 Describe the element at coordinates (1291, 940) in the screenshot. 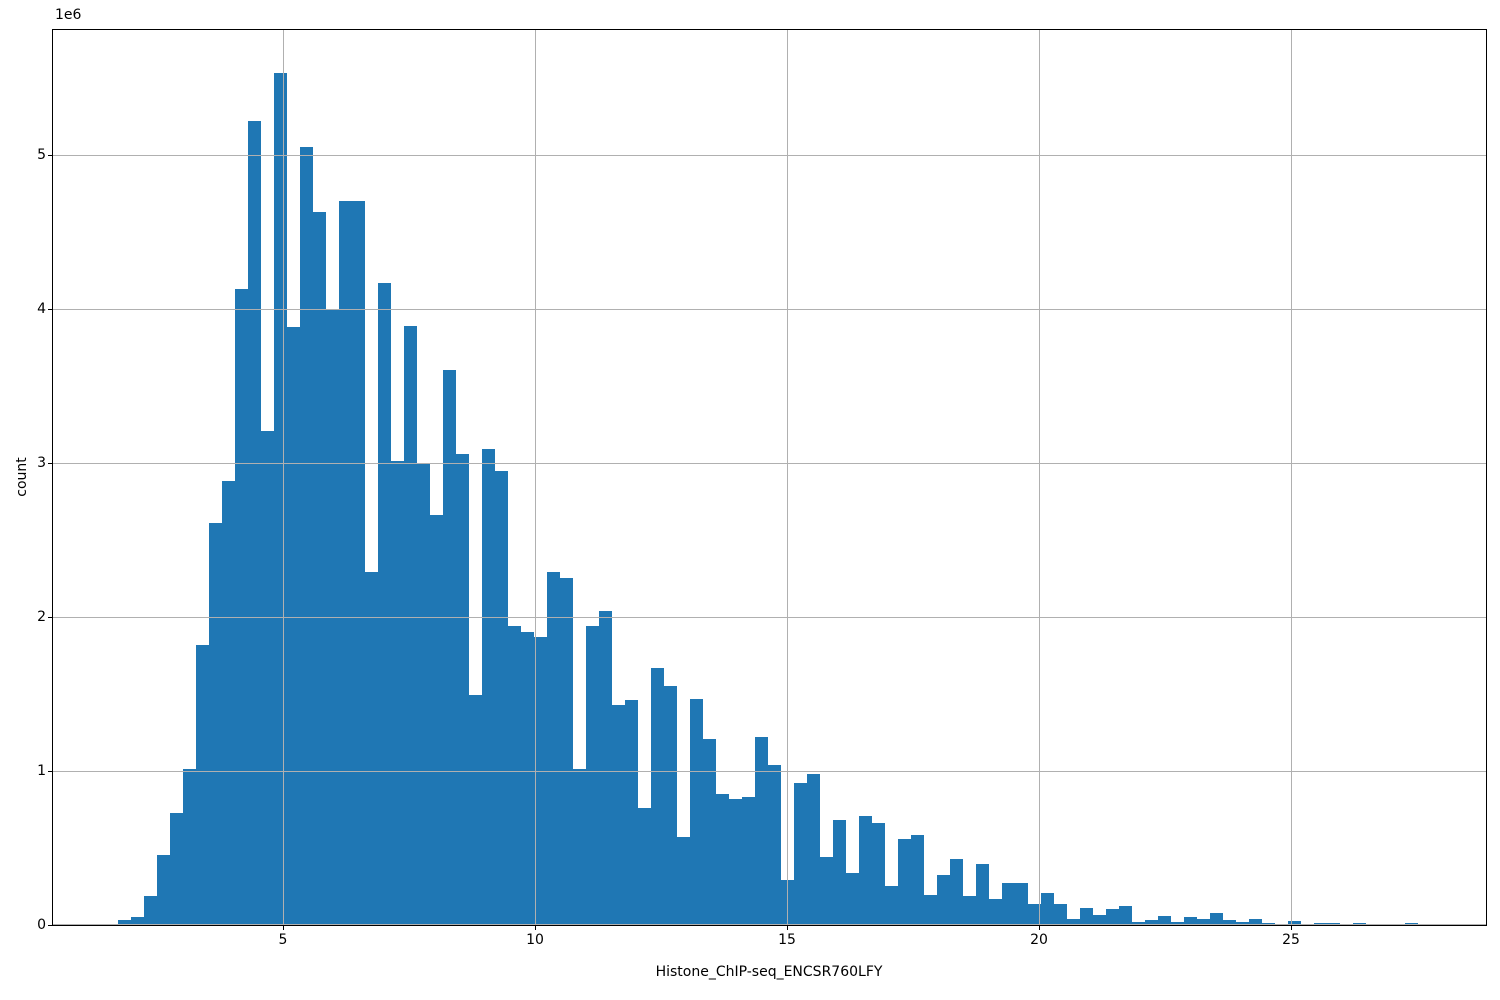

I see `x-tick-label: 25` at that location.